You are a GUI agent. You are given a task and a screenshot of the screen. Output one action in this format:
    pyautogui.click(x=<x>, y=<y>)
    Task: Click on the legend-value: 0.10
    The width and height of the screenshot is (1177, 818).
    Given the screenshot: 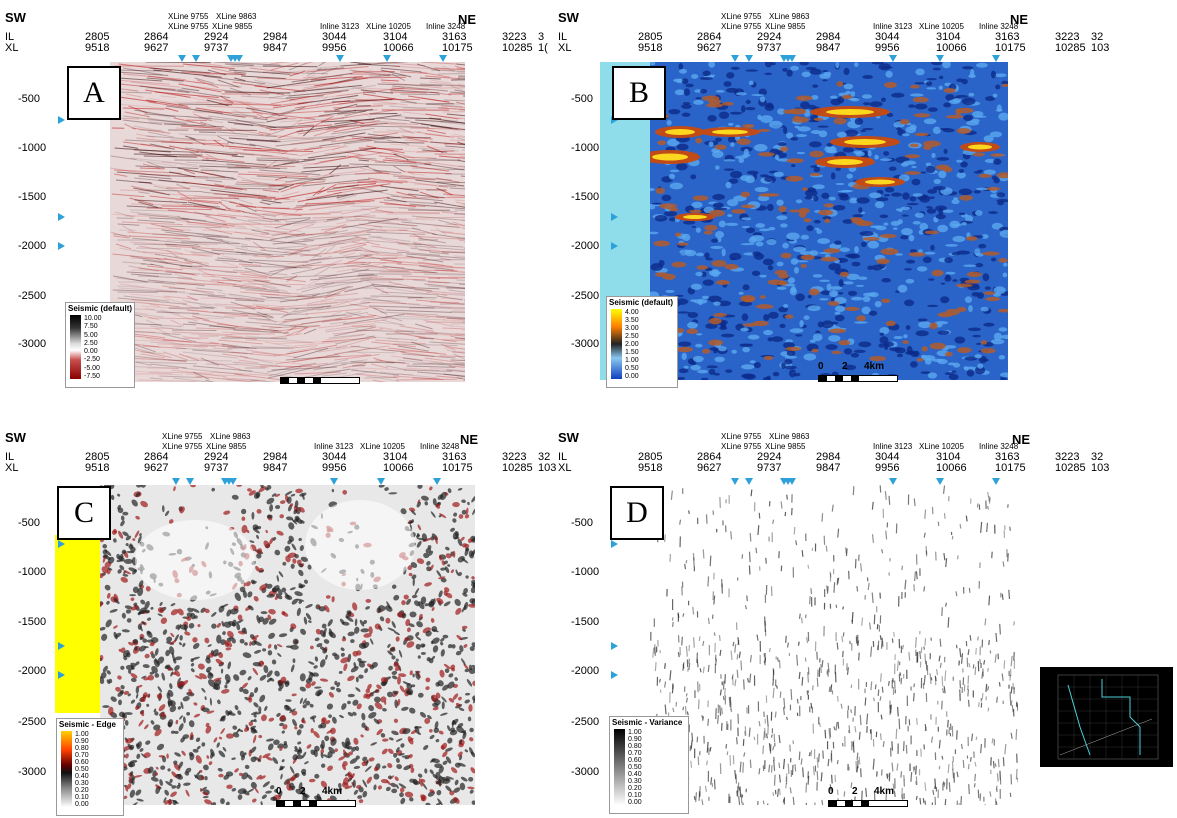 What is the action you would take?
    pyautogui.click(x=635, y=795)
    